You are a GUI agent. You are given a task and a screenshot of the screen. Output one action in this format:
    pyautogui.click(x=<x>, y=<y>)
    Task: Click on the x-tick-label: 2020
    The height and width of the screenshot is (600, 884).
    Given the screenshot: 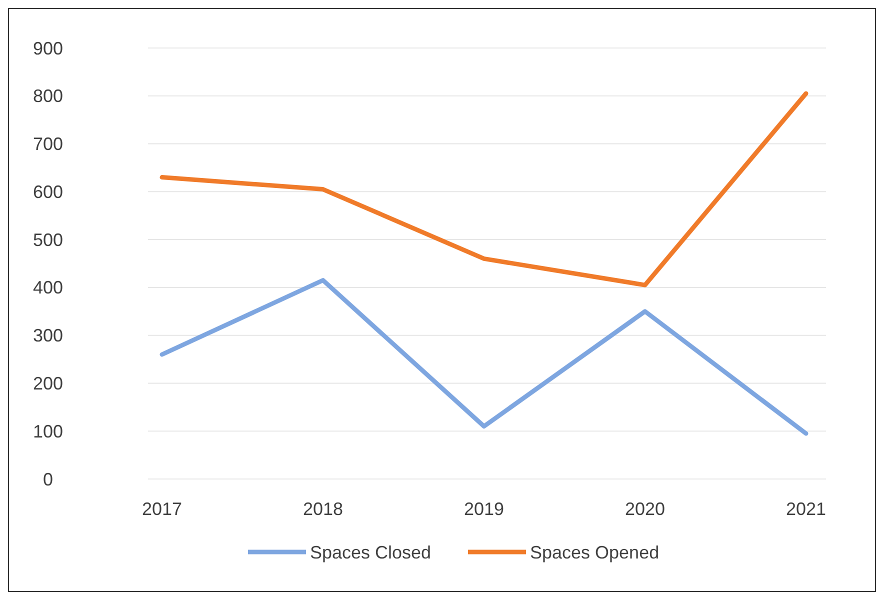 What is the action you would take?
    pyautogui.click(x=645, y=509)
    